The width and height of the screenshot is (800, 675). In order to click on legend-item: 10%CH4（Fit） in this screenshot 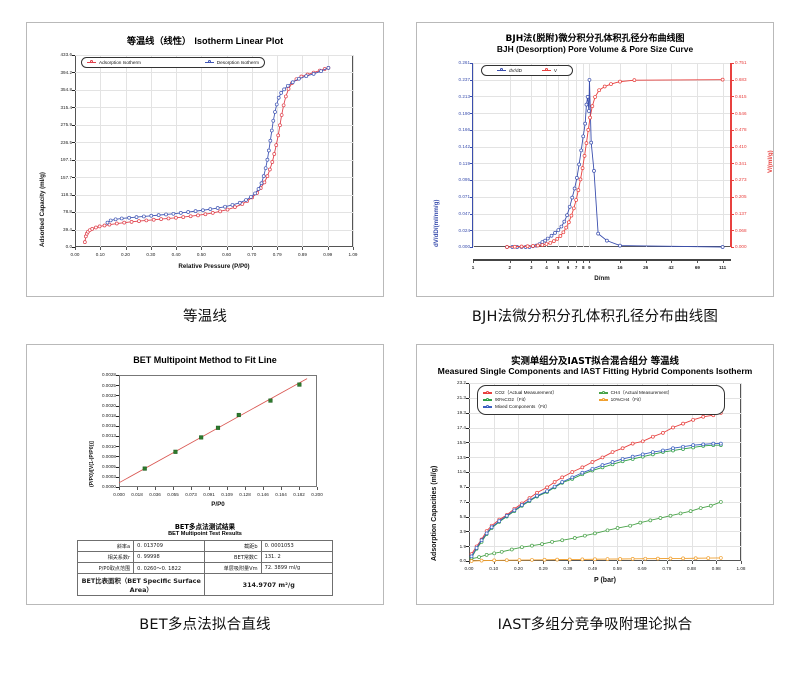, I will do `click(656, 400)`.